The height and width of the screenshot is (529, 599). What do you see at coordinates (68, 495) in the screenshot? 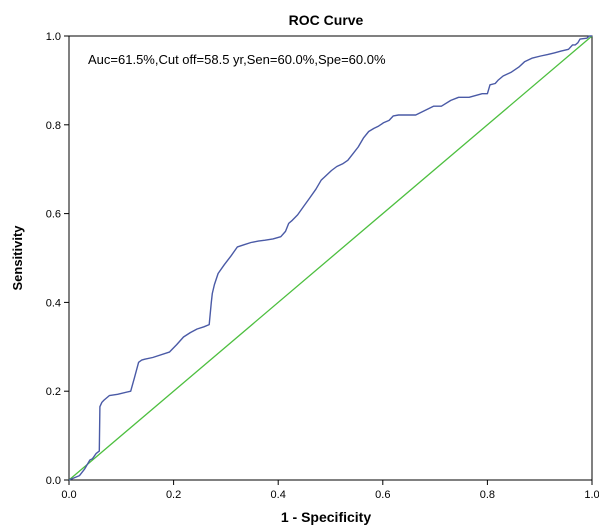
I see `x-tick-label: 0.0` at bounding box center [68, 495].